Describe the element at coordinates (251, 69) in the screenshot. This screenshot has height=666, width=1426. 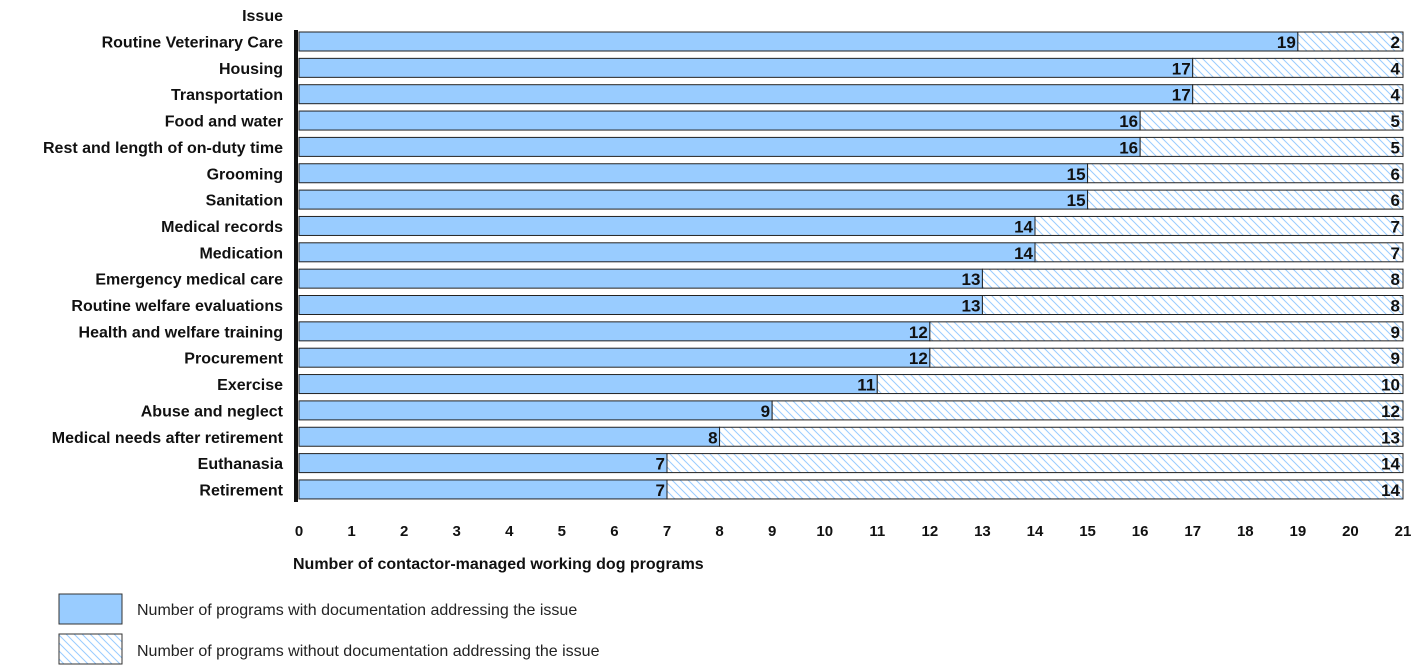
I see `category-label-housing: Housing` at that location.